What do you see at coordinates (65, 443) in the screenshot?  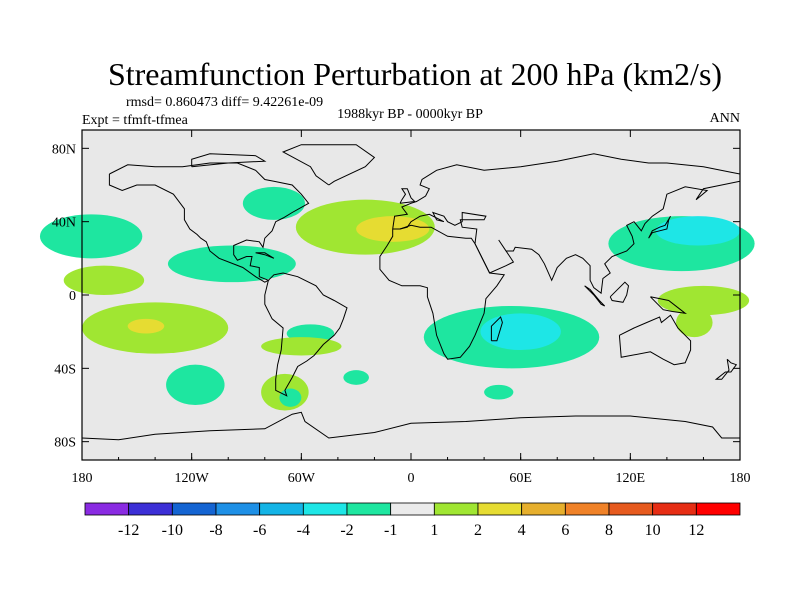 I see `y-tick-label-4: 80S` at bounding box center [65, 443].